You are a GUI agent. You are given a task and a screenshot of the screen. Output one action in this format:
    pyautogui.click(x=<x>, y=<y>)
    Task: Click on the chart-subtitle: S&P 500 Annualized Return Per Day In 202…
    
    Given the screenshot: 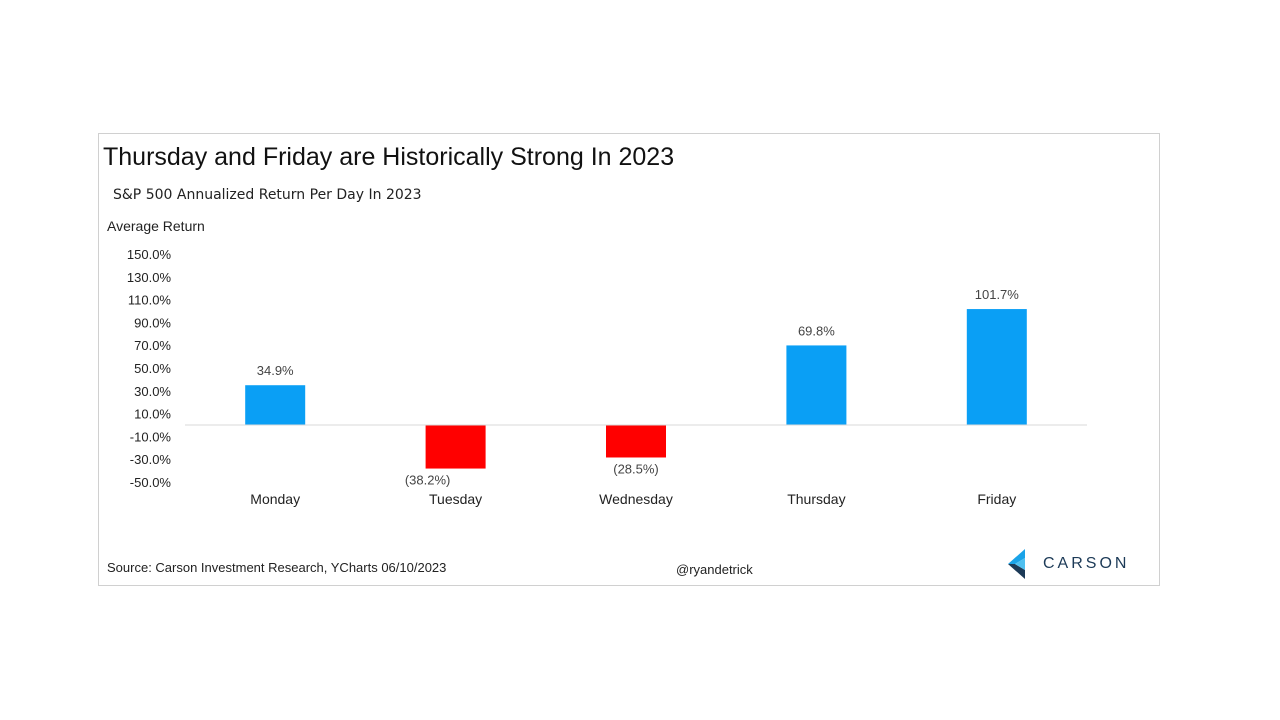 What is the action you would take?
    pyautogui.click(x=267, y=195)
    